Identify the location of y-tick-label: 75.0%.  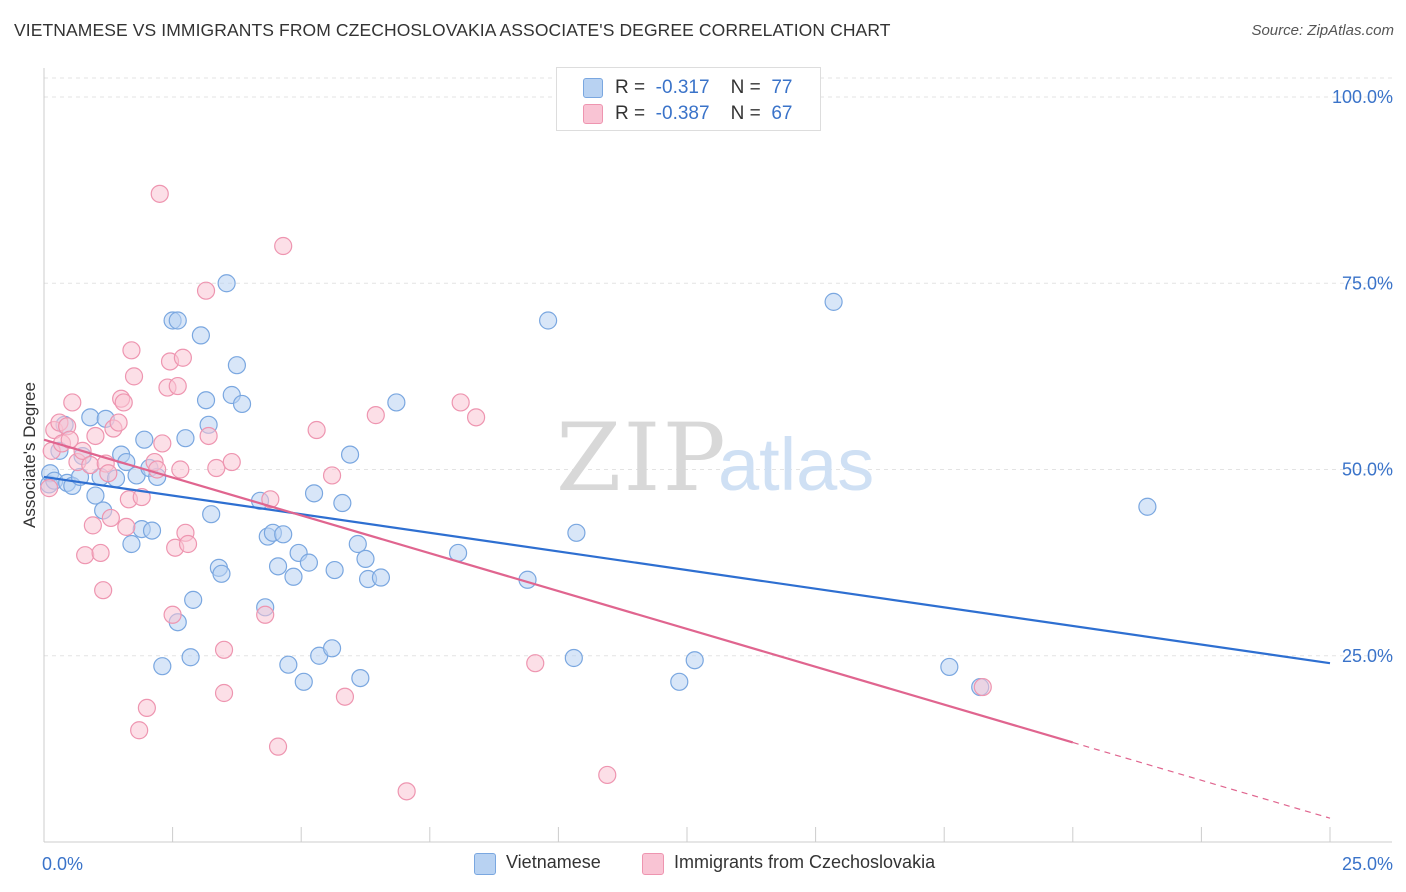
(1367, 283).